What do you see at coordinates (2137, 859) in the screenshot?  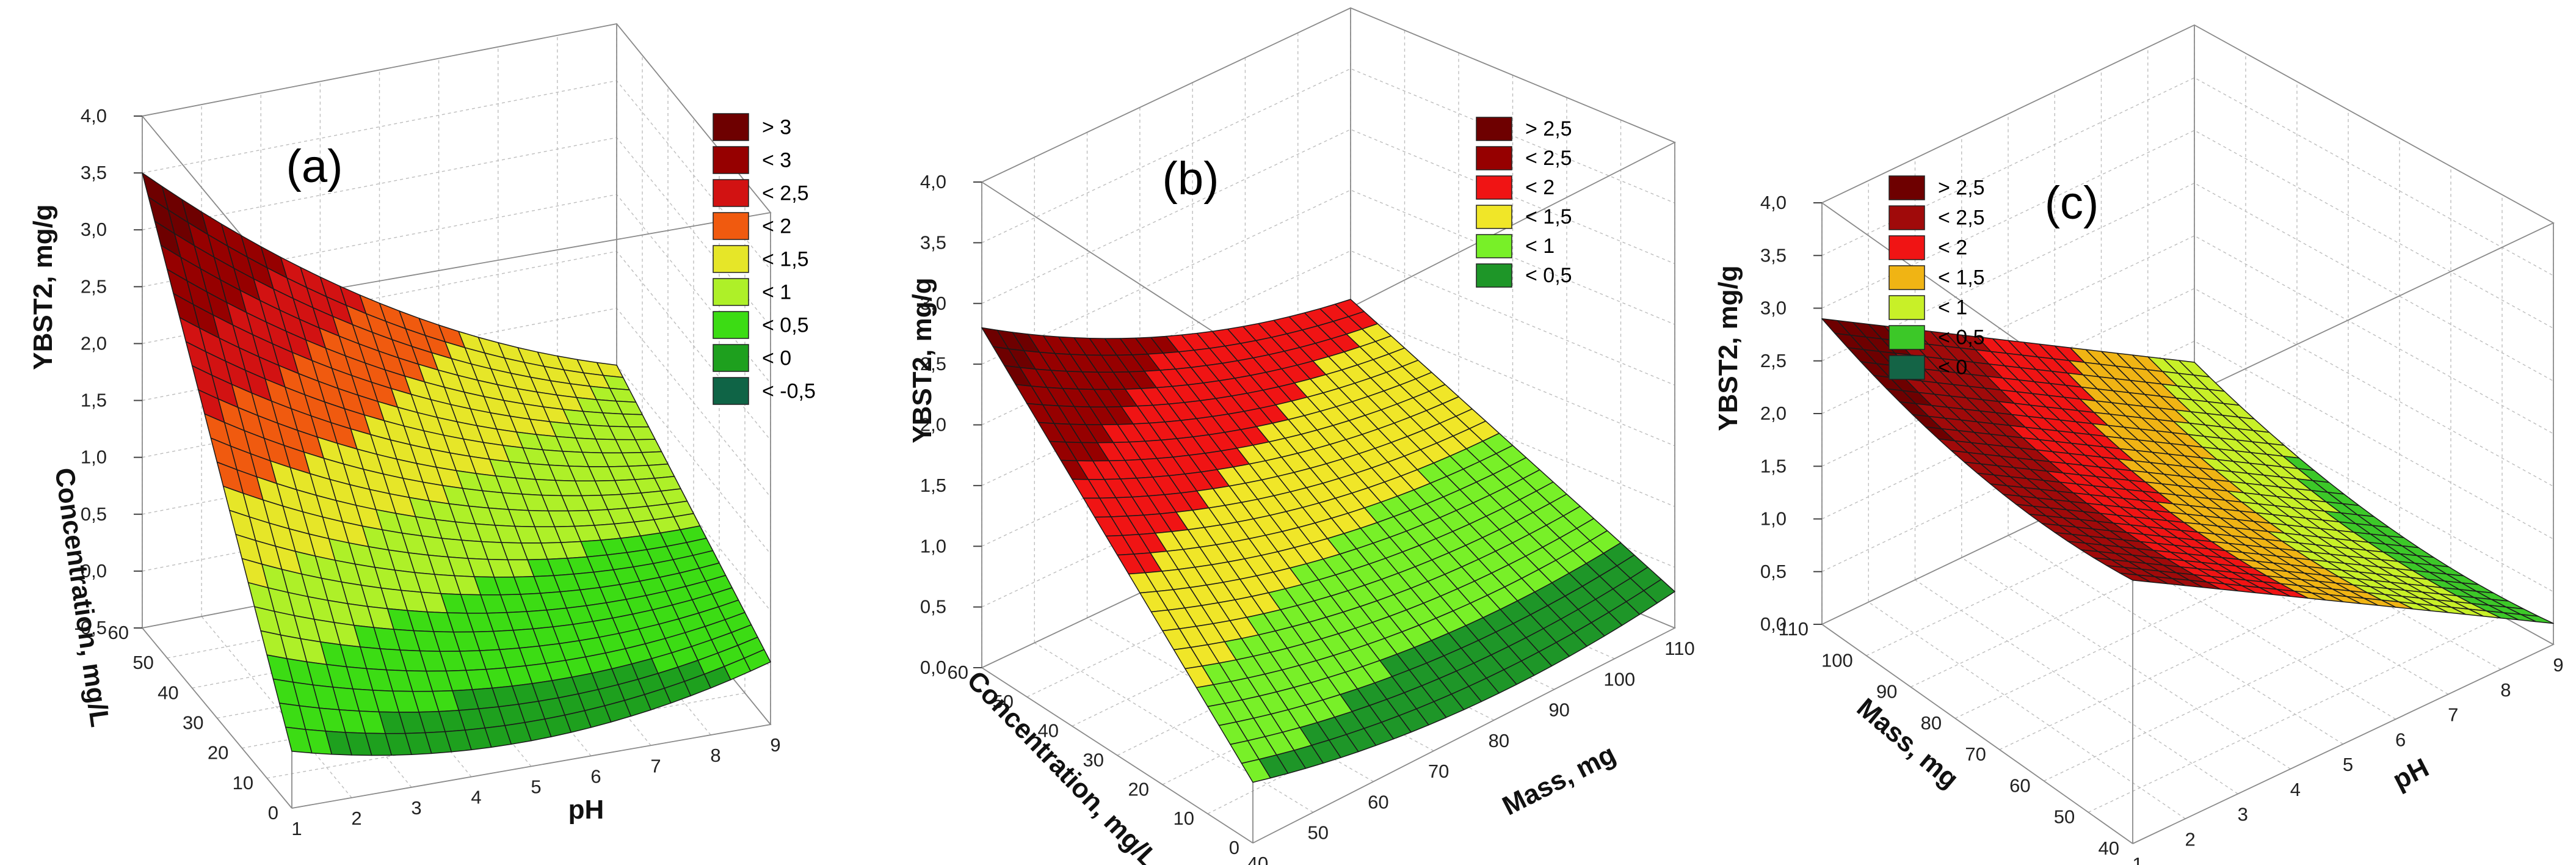 I see `x-tick-label: 1` at bounding box center [2137, 859].